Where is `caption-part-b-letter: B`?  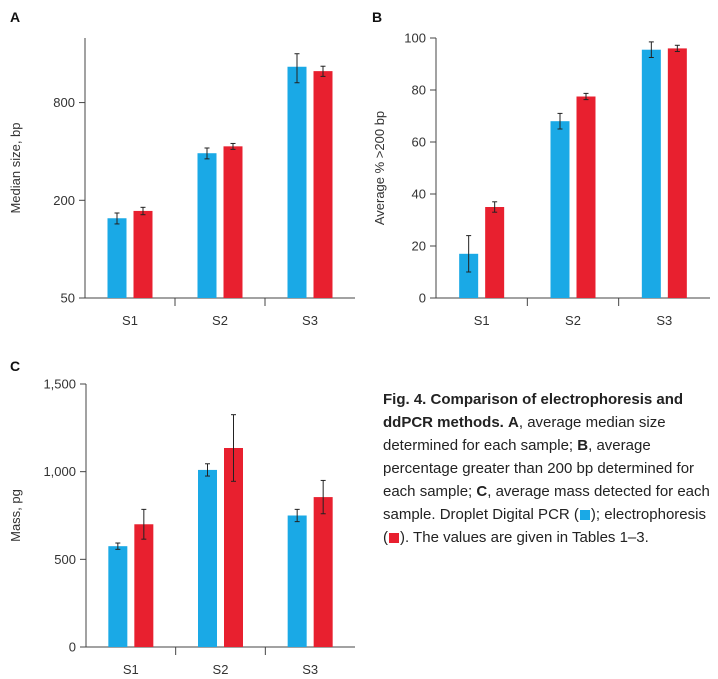 caption-part-b-letter: B is located at coordinates (583, 445).